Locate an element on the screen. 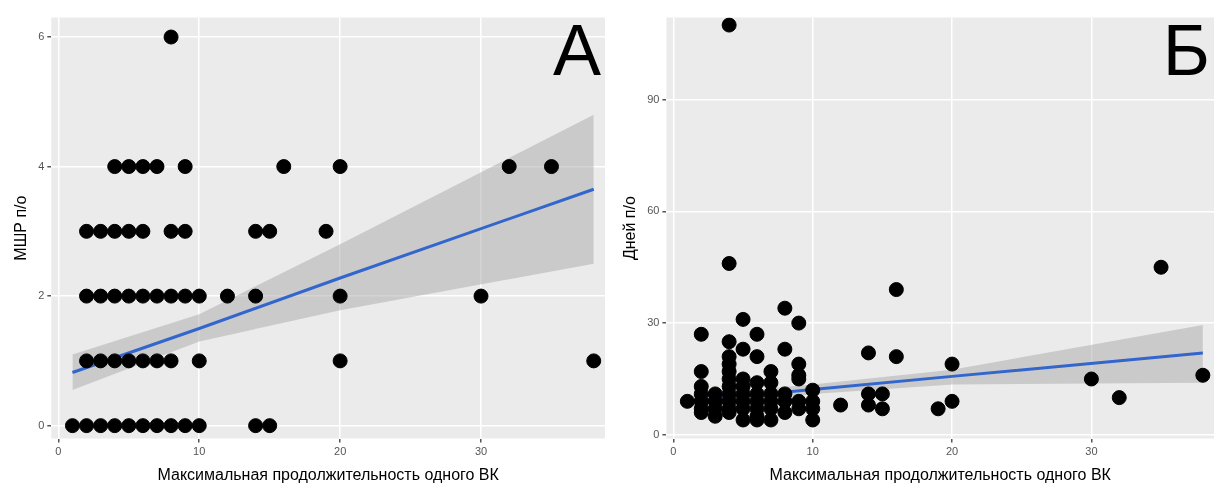 The height and width of the screenshot is (497, 1230). y-tick-label: 6 is located at coordinates (41, 36).